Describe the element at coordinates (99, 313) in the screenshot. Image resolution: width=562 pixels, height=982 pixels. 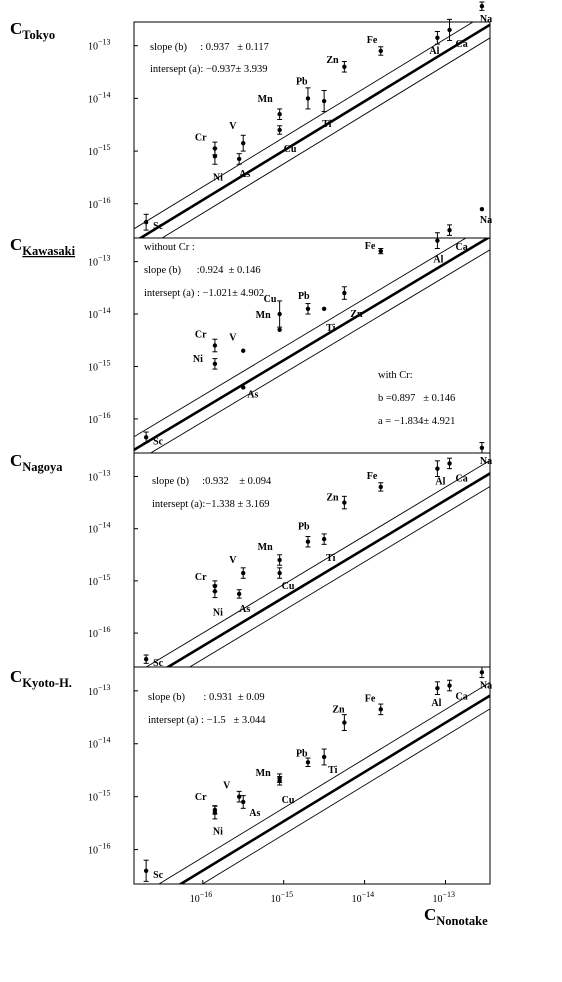
I see `y-tick-label: 10−14` at that location.